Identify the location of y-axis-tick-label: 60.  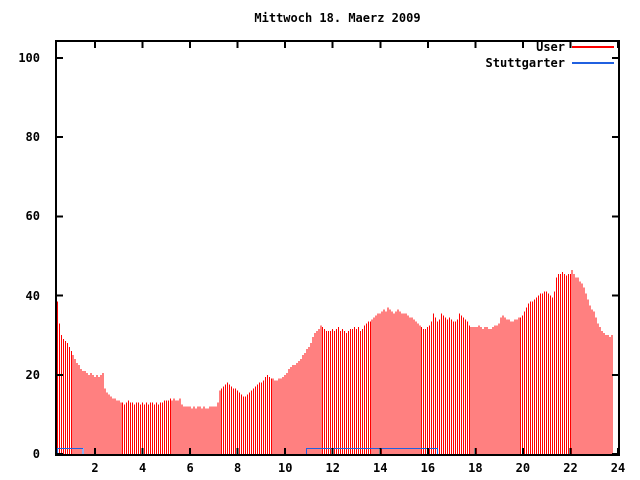
(32, 216).